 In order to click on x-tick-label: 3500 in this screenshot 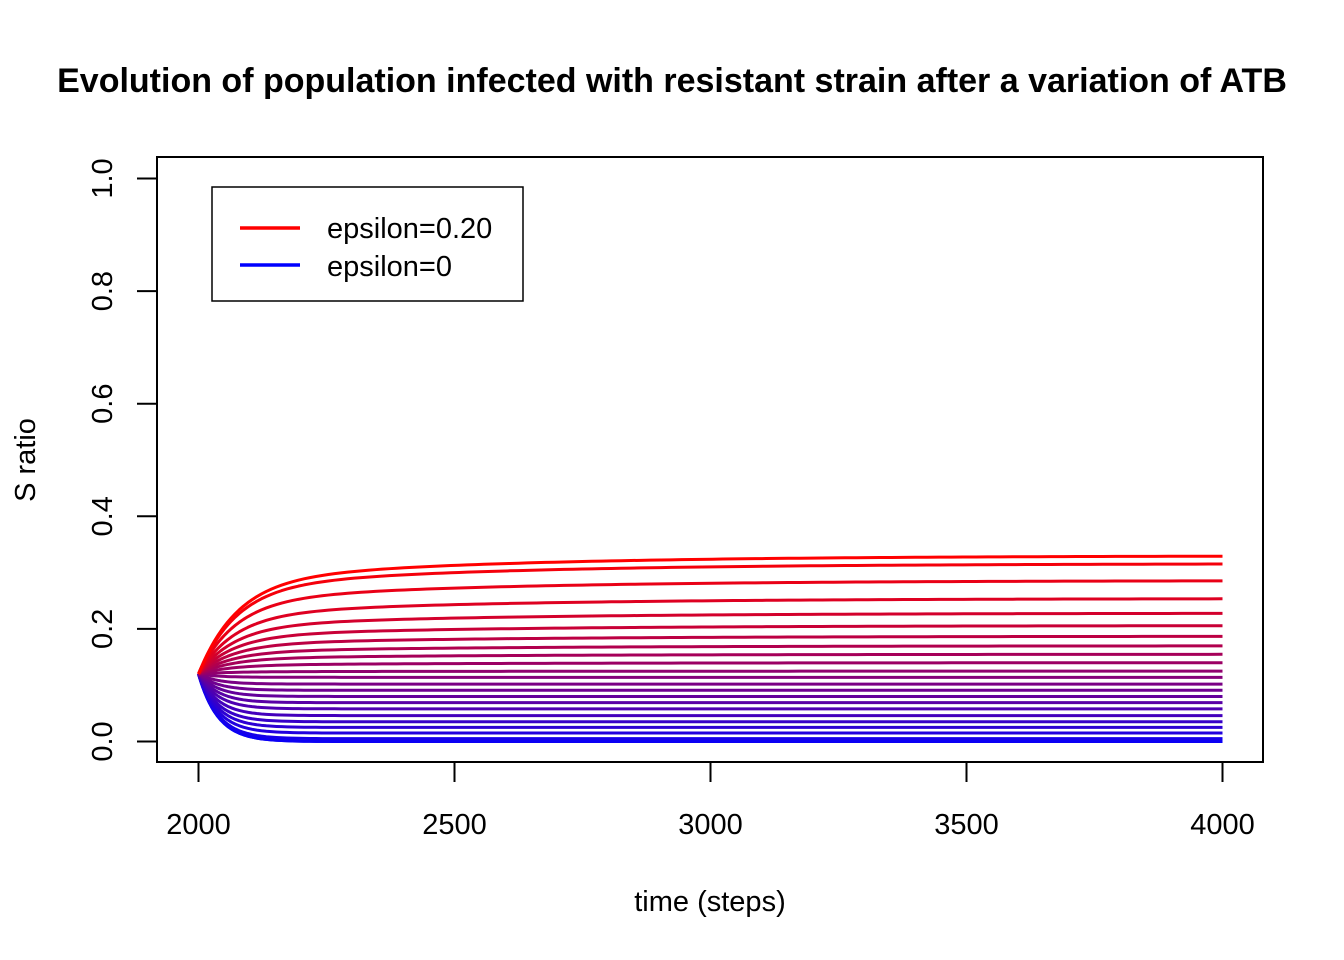, I will do `click(966, 825)`.